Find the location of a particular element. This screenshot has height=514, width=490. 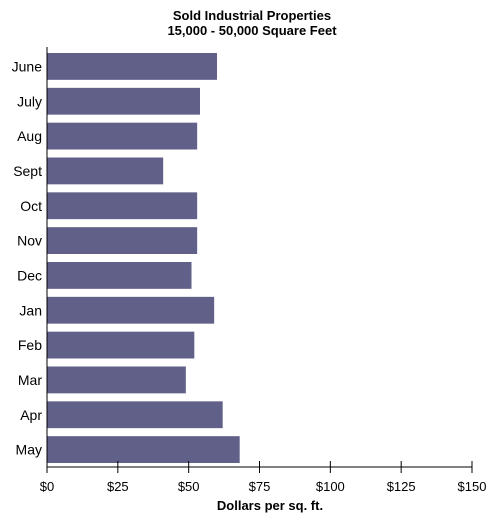

bar-sept is located at coordinates (105, 171).